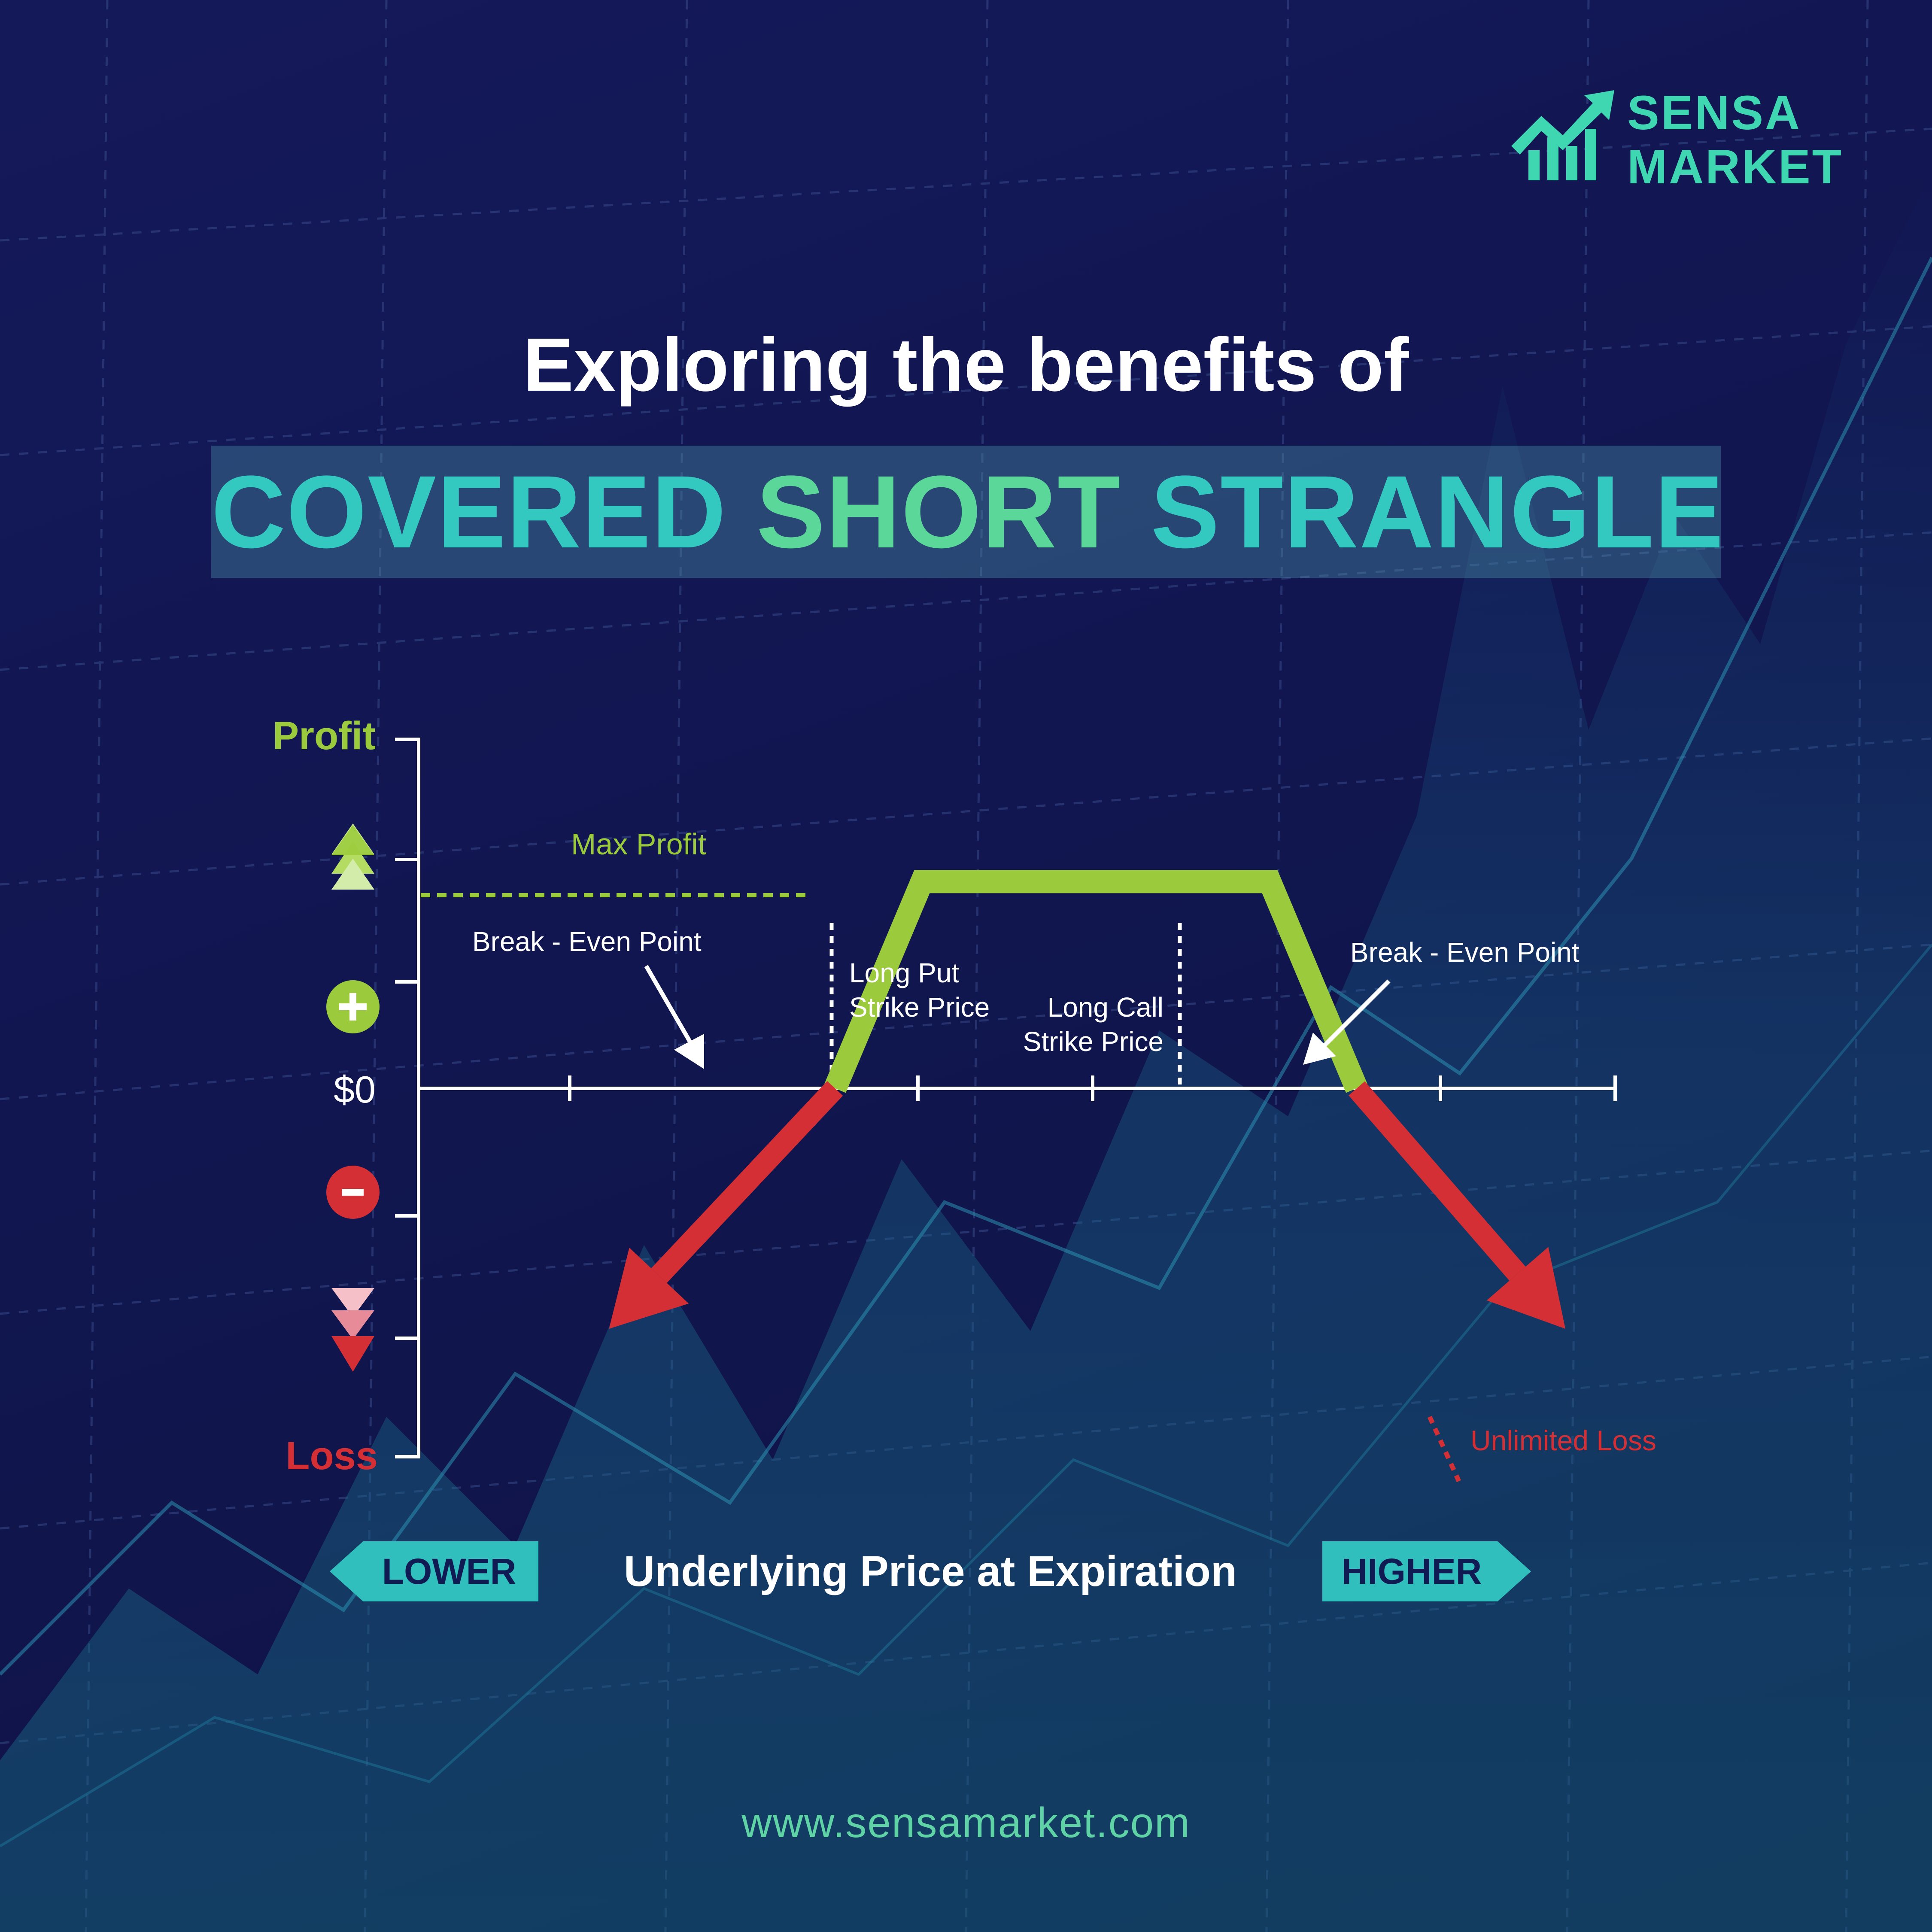 The height and width of the screenshot is (1932, 1932). Describe the element at coordinates (587, 941) in the screenshot. I see `break-even-left-label: Break - Even Point` at that location.